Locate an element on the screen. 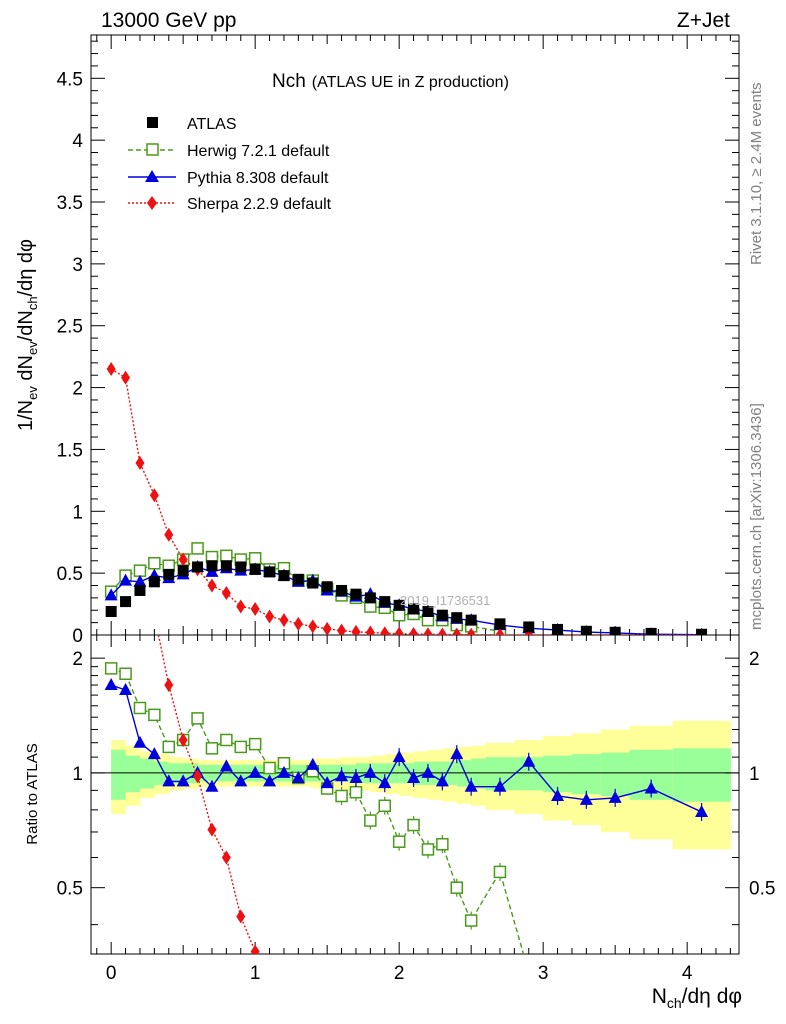 Image resolution: width=786 pixels, height=1024 pixels. x-tick-label: 3 is located at coordinates (543, 973).